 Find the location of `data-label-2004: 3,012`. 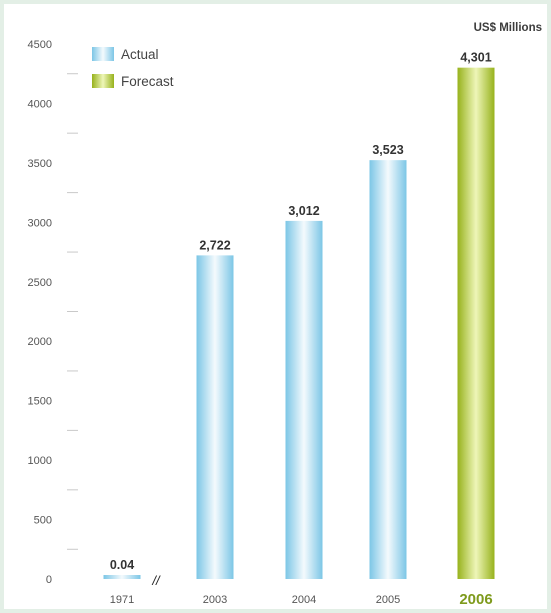

data-label-2004: 3,012 is located at coordinates (303, 211).